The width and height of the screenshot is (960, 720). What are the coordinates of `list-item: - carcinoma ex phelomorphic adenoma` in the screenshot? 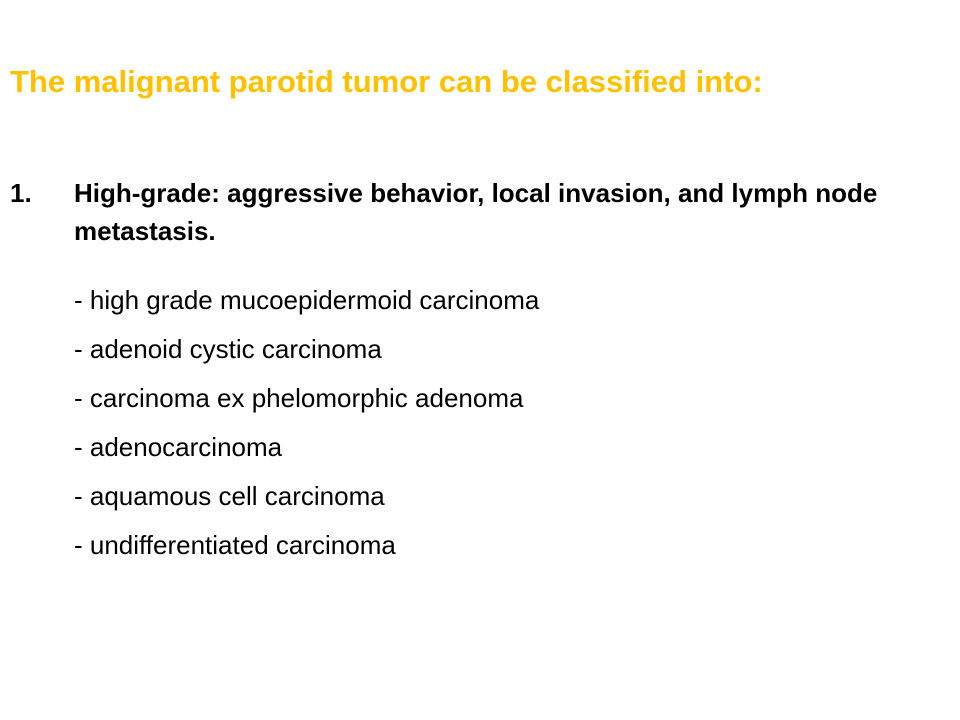 It's located at (299, 398).